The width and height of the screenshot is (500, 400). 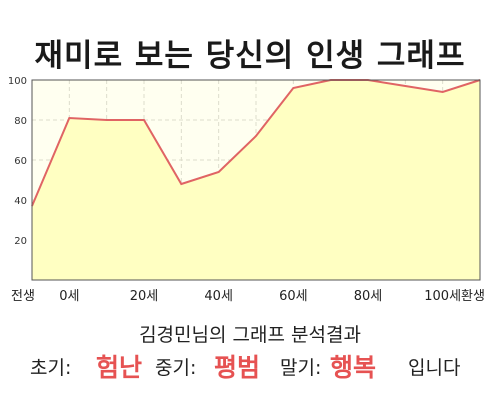 I want to click on y-tick-label: 60, so click(x=20, y=161).